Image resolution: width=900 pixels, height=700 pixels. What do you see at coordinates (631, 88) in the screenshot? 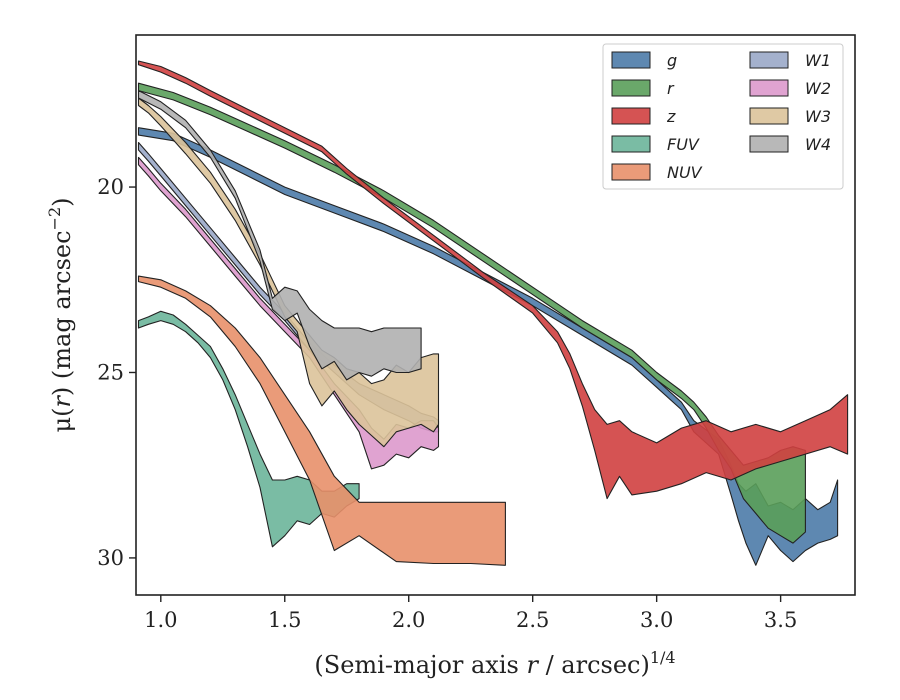
I see `legend-swatch-r` at bounding box center [631, 88].